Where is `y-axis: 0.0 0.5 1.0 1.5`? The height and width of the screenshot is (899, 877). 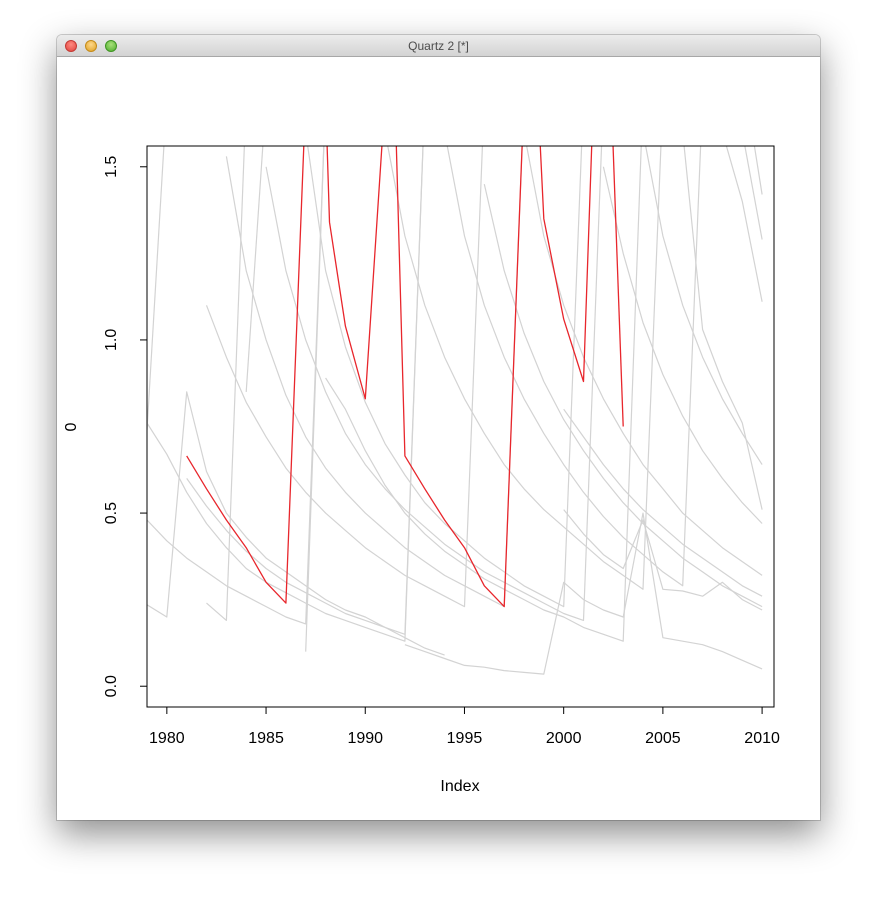 y-axis: 0.0 0.5 1.0 1.5 is located at coordinates (125, 426).